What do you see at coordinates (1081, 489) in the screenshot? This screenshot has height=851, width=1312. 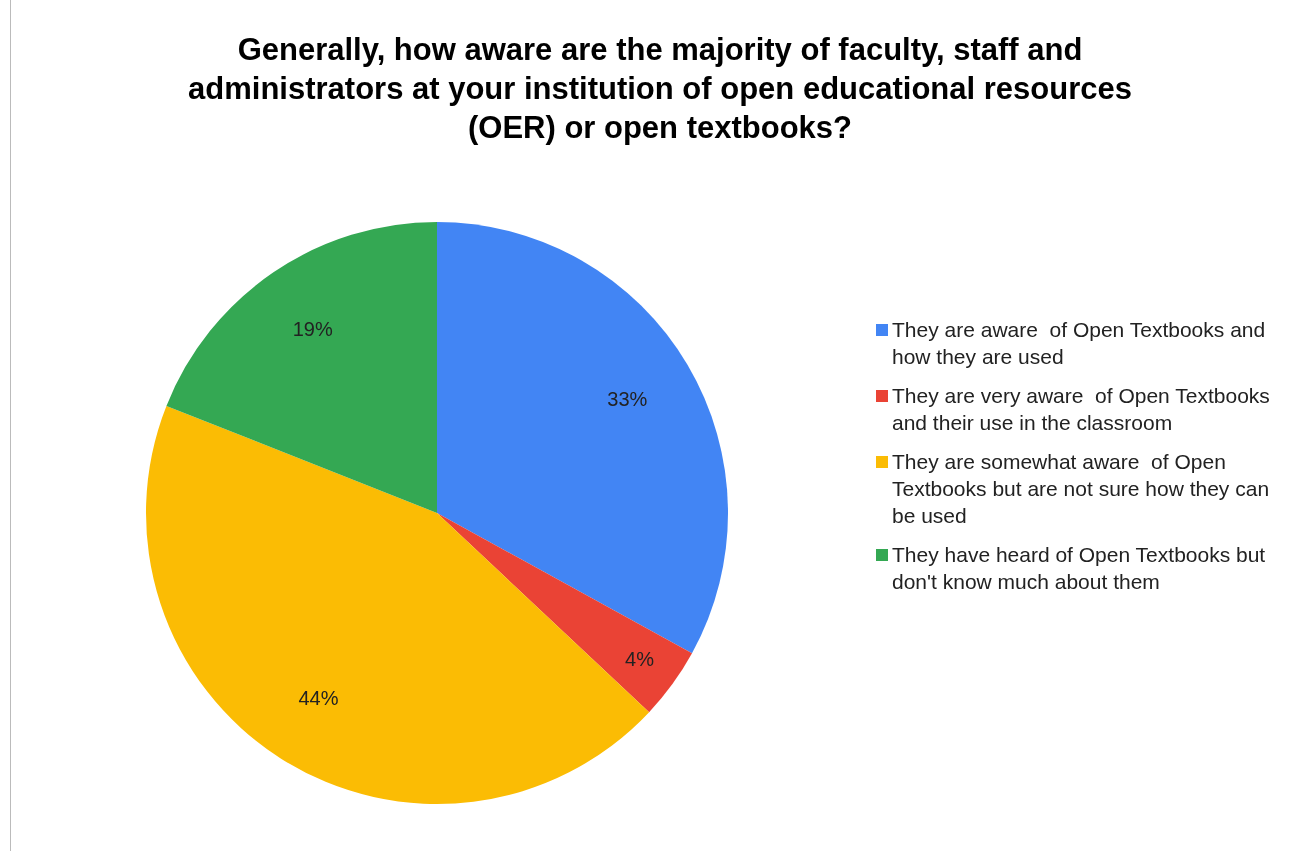 I see `legend-label: They are somewhat aware of Open Textbooks but are not sure how they can be used` at bounding box center [1081, 489].